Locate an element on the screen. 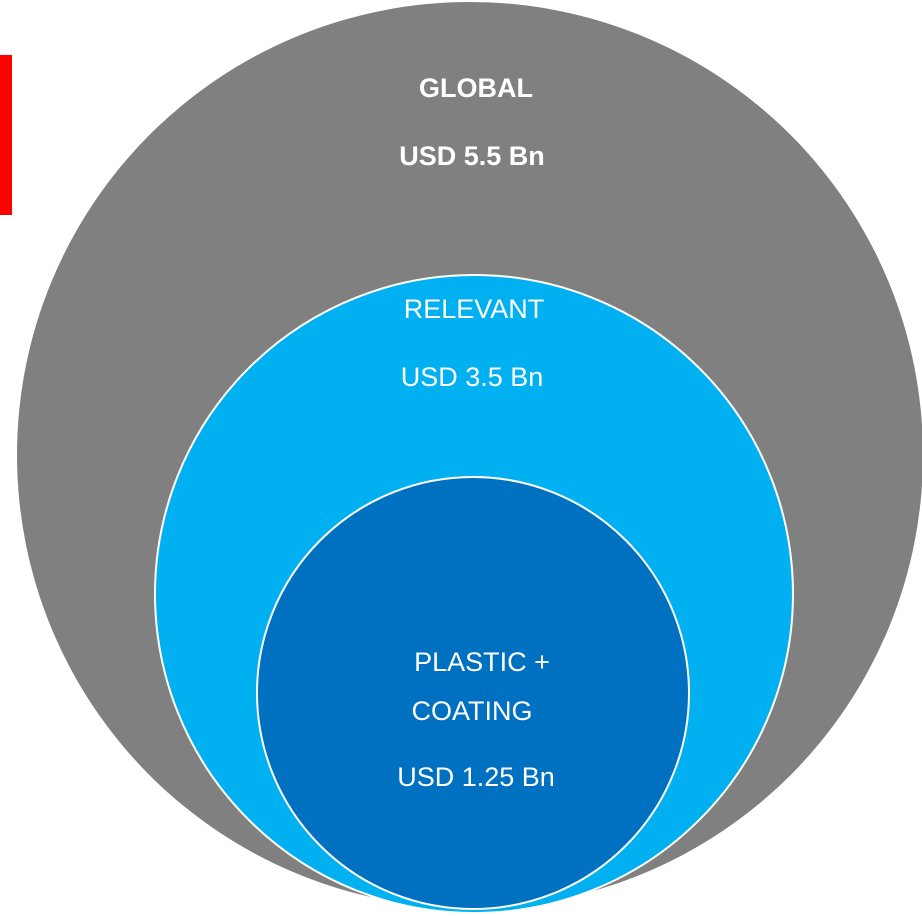  global-label: GLOBAL is located at coordinates (476, 88).